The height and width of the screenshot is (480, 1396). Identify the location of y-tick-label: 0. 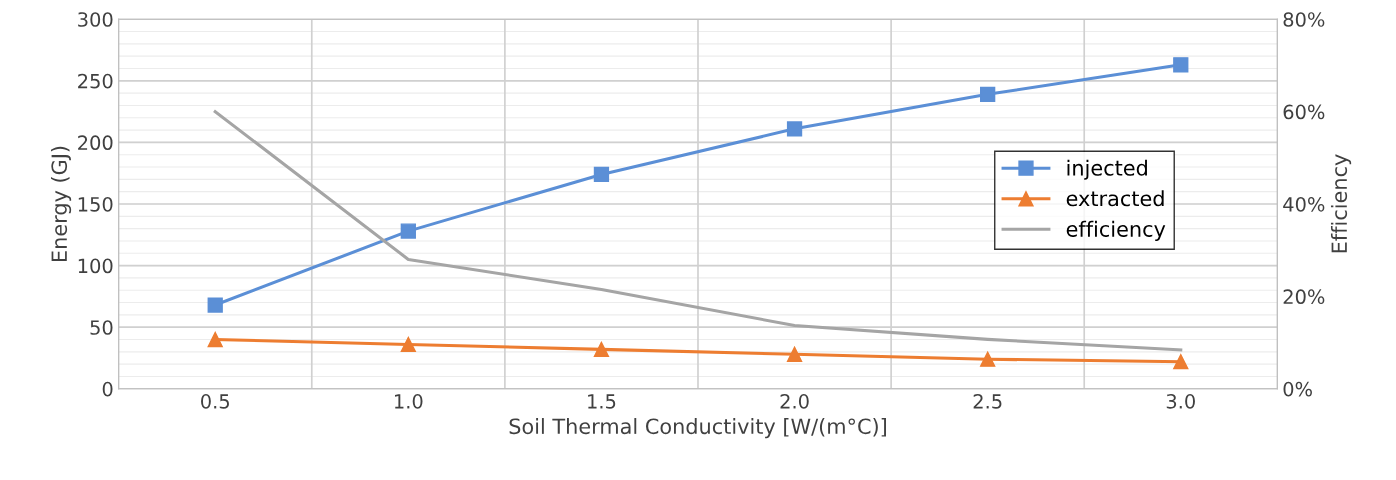
(107, 389).